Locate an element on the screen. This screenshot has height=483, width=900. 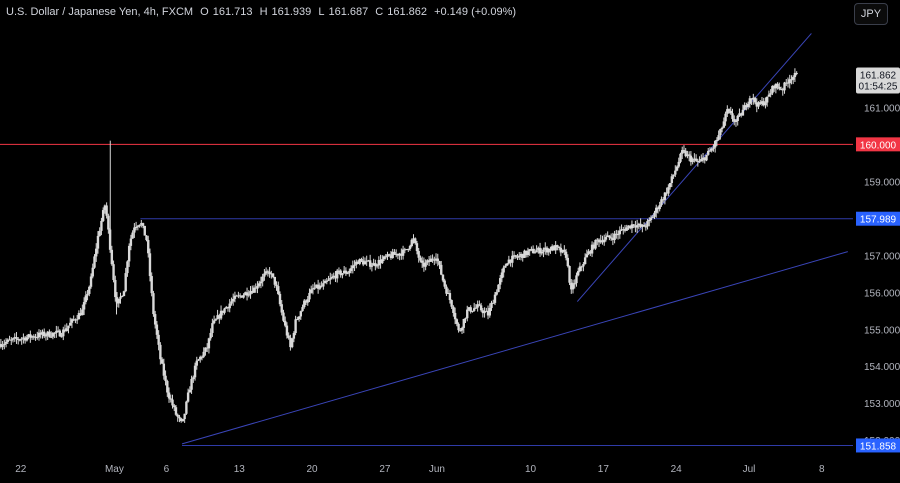
currency-button: JPY is located at coordinates (871, 14).